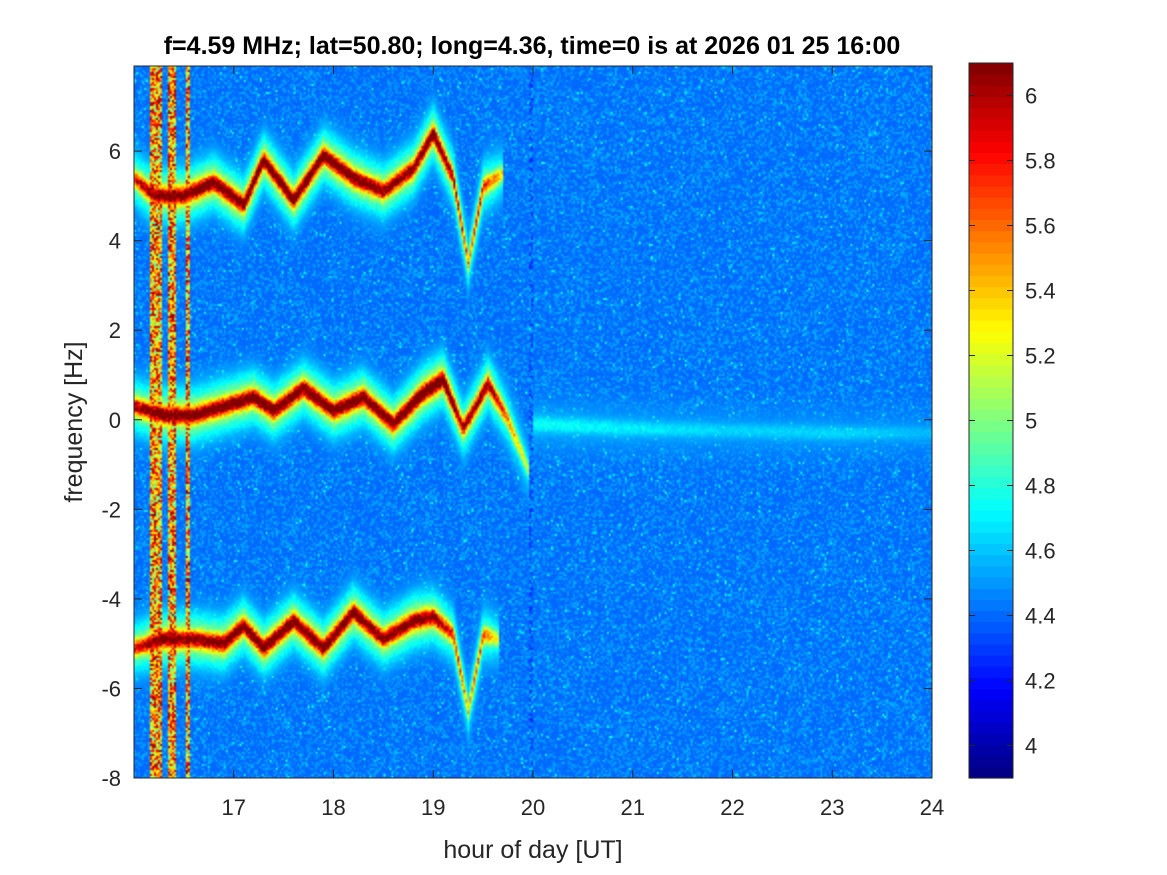 The height and width of the screenshot is (875, 1167). I want to click on x-tick-label: 19, so click(433, 807).